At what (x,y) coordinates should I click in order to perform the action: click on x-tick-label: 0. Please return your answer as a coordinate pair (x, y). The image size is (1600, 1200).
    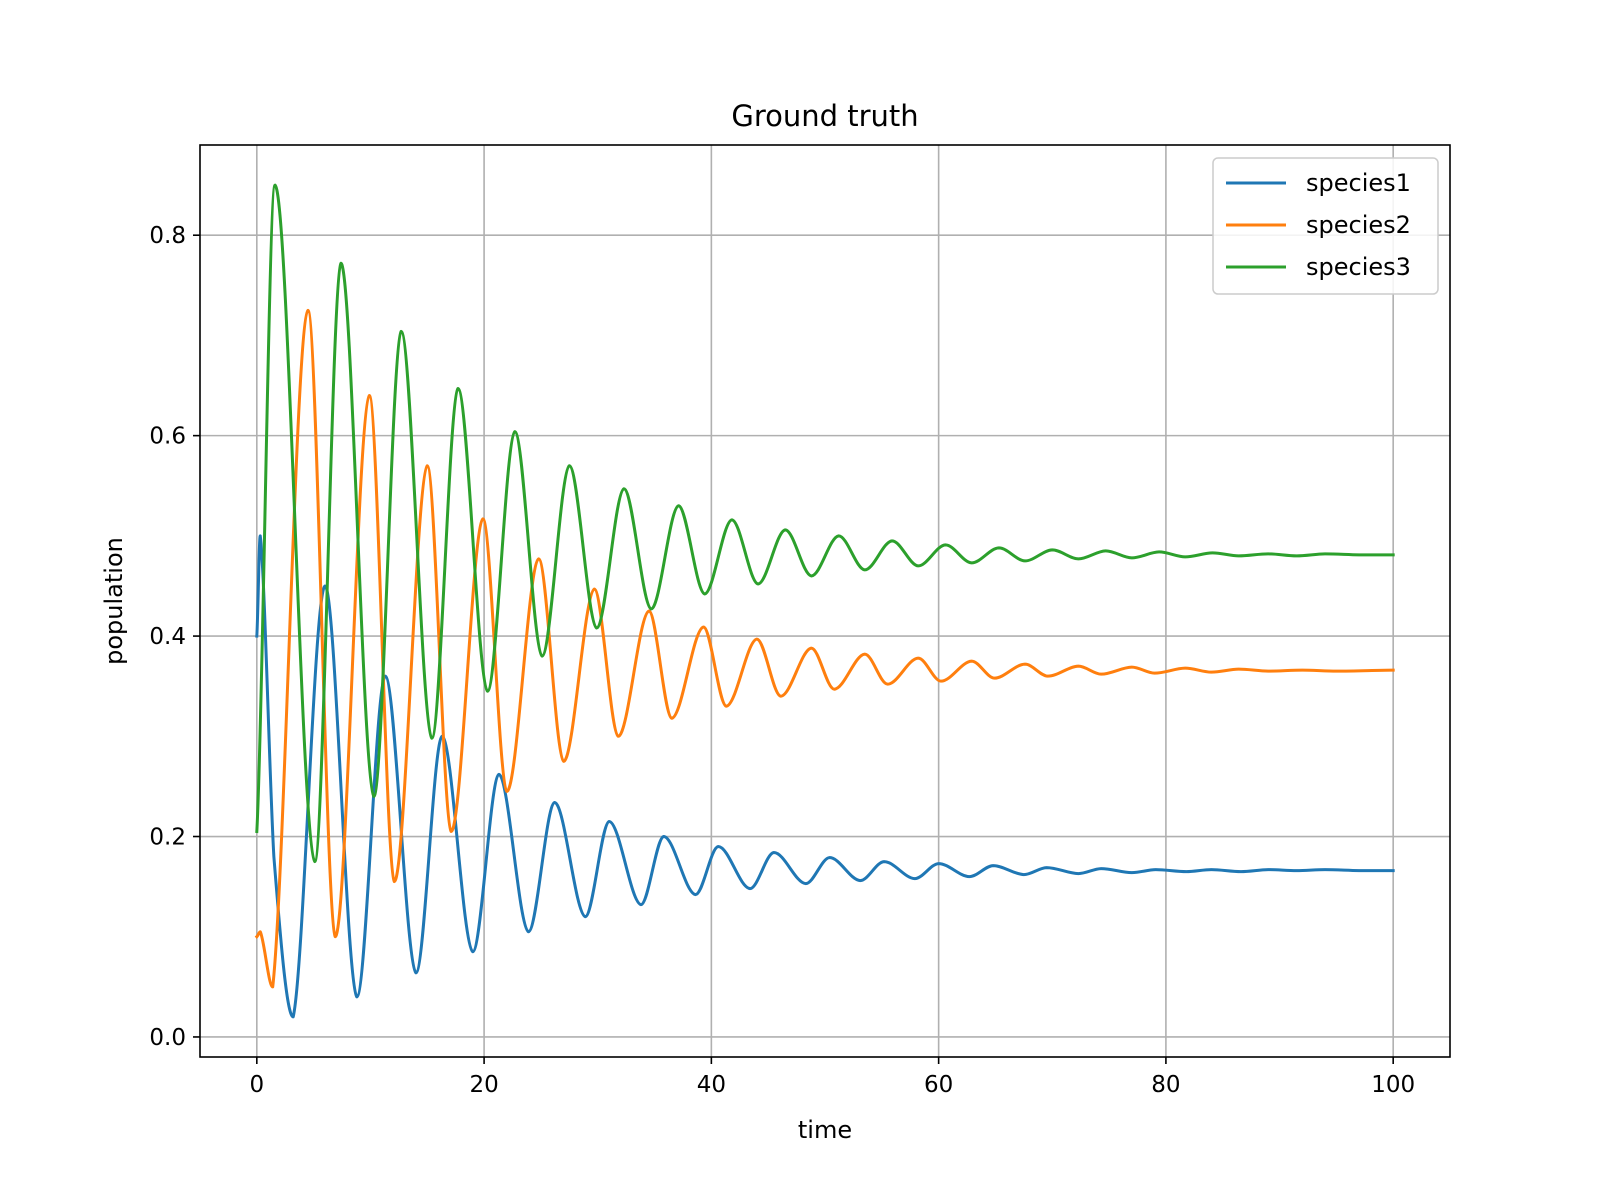
    Looking at the image, I should click on (256, 1085).